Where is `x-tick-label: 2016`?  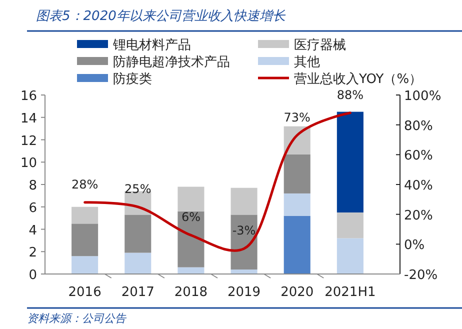 x-tick-label: 2016 is located at coordinates (85, 292).